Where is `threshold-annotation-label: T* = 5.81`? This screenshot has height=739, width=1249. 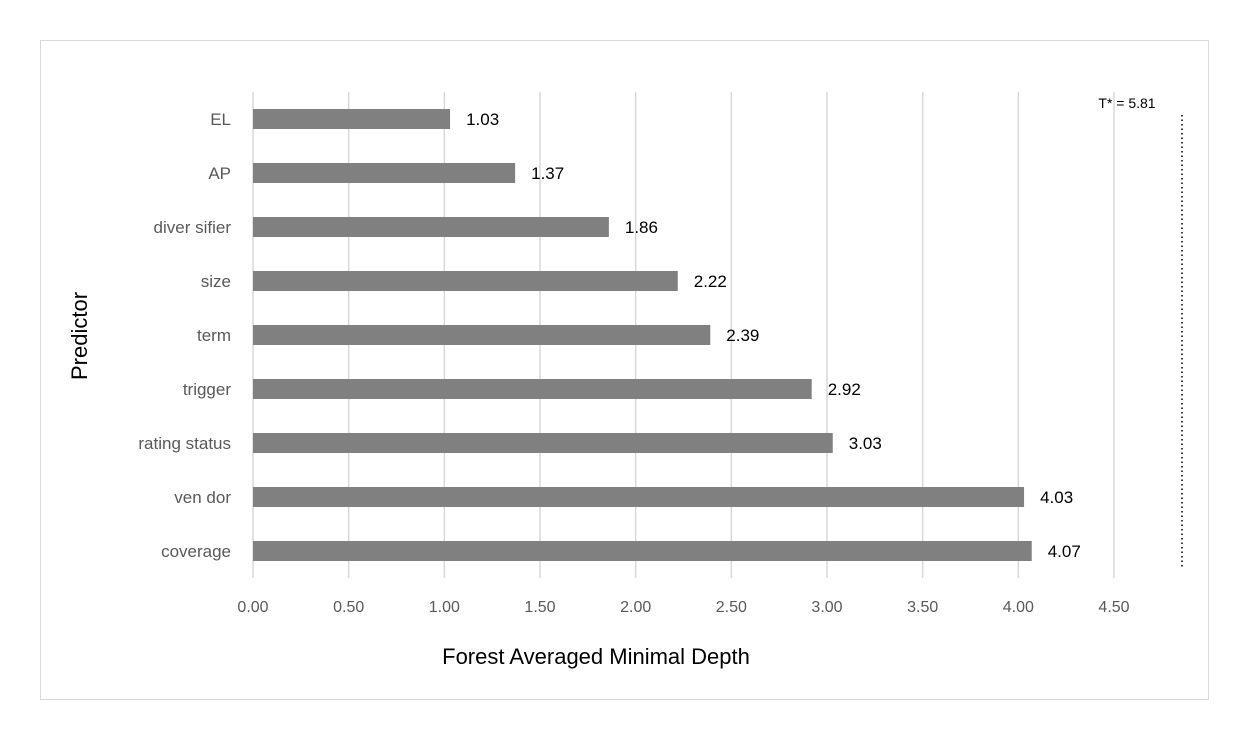
threshold-annotation-label: T* = 5.81 is located at coordinates (1126, 103).